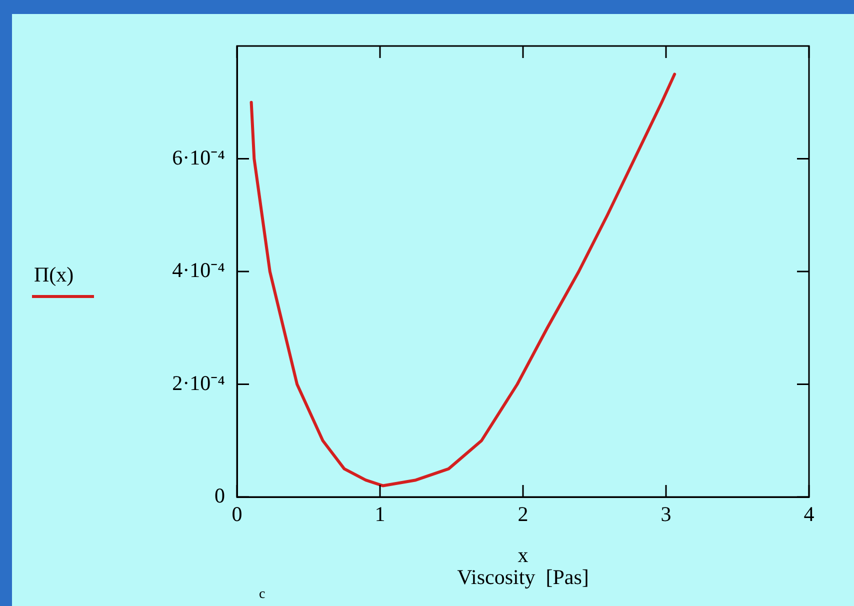 The height and width of the screenshot is (606, 854). What do you see at coordinates (380, 514) in the screenshot?
I see `x-tick-label: 1` at bounding box center [380, 514].